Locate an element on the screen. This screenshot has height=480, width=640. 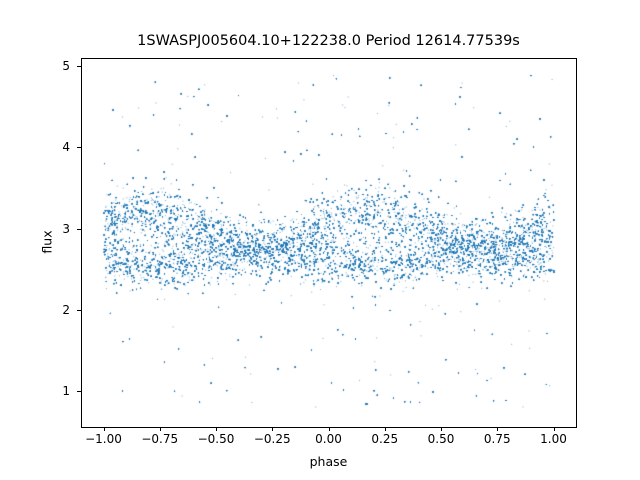
x-axis-label: phase is located at coordinates (328, 461).